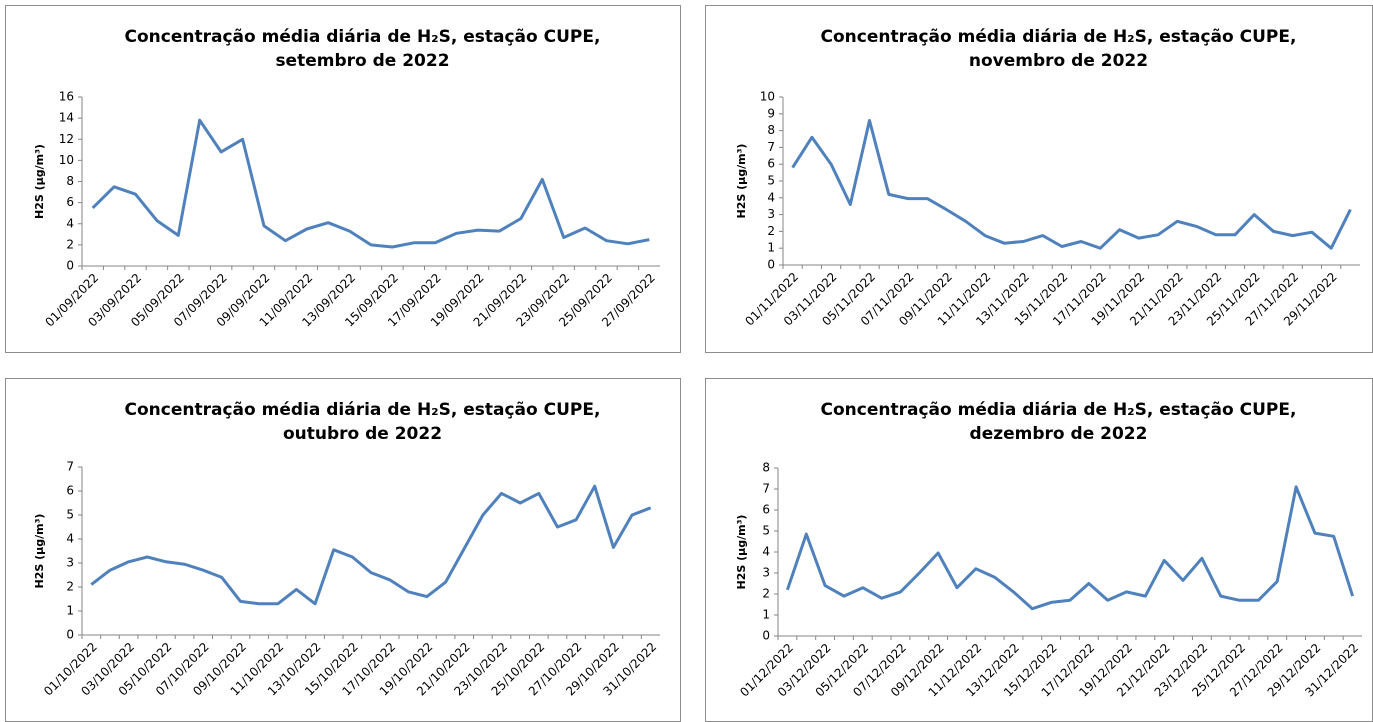 This screenshot has height=722, width=1373. Describe the element at coordinates (1058, 61) in the screenshot. I see `chart-title: novembro de 2022` at that location.